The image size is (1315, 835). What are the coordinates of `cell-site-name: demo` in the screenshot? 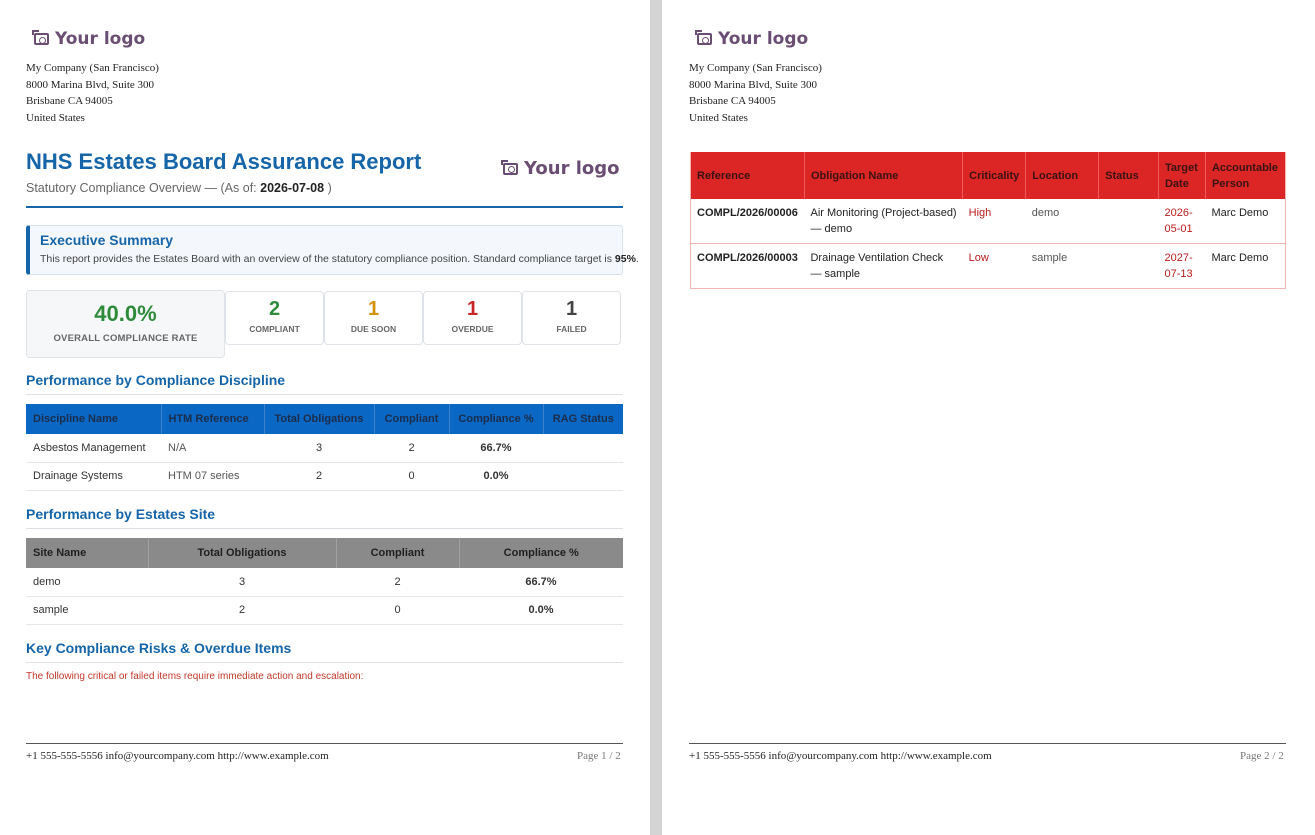 It's located at (87, 582).